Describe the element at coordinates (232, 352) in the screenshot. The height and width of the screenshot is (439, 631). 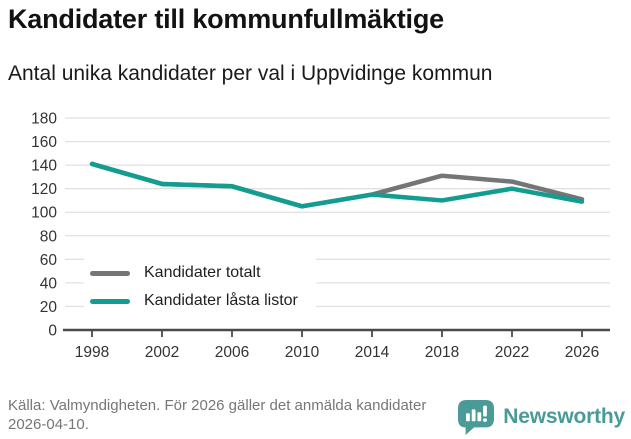
I see `x-tick-label: 2006` at that location.